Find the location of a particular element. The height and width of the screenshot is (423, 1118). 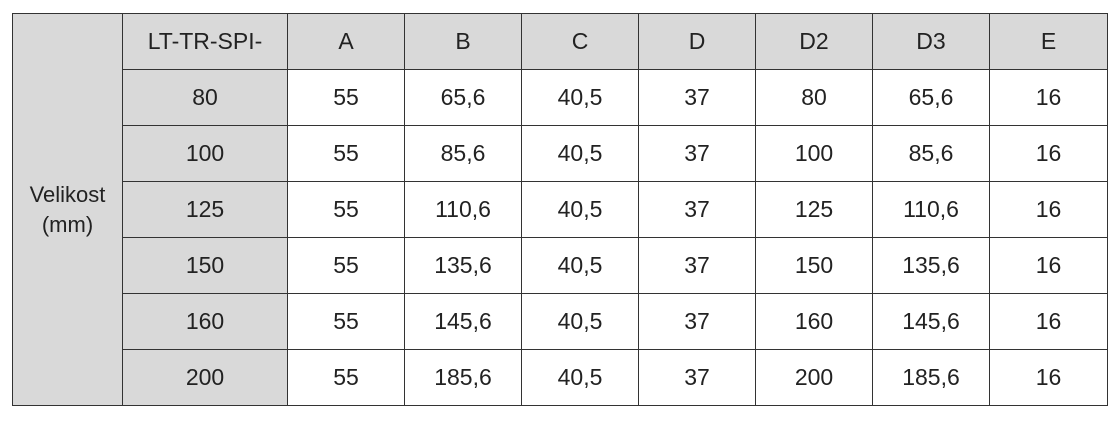

table-row: 200 55 185,6 40,5 37 200 185,6 16 is located at coordinates (560, 377).